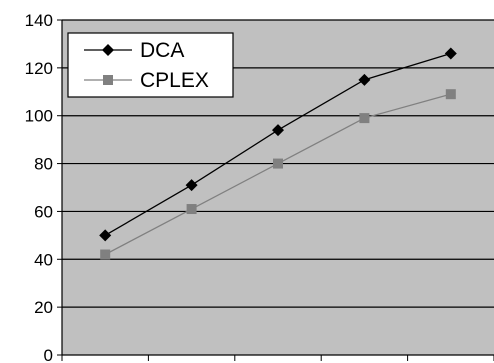 This screenshot has width=494, height=363. What do you see at coordinates (43, 307) in the screenshot?
I see `y-tick-label-20: 20` at bounding box center [43, 307].